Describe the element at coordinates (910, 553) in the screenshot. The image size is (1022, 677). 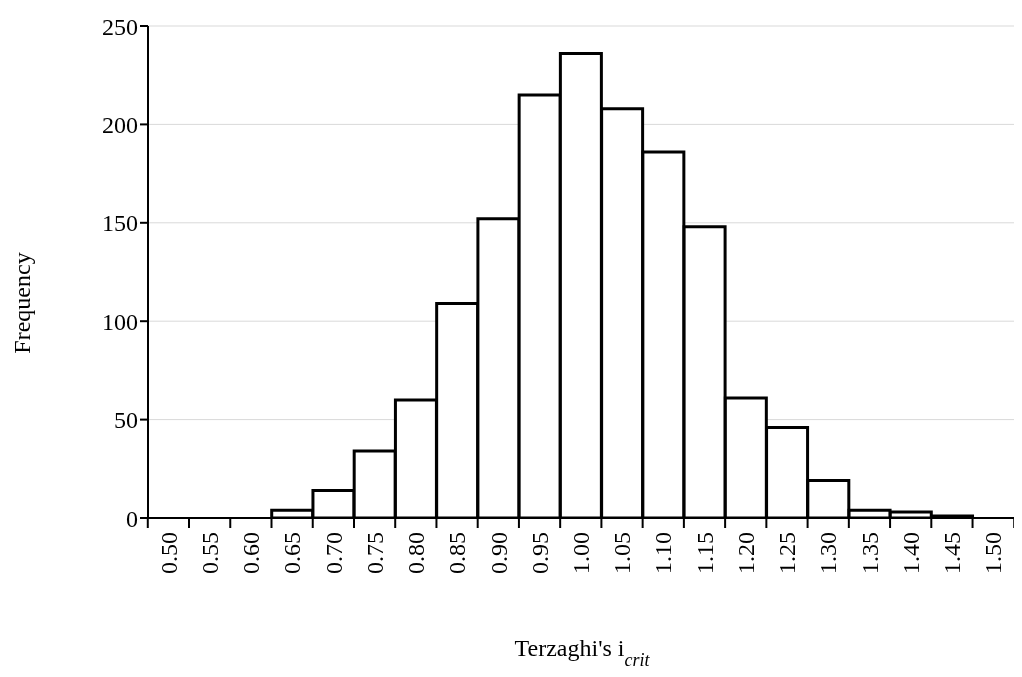
I see `x-tick-label: 1.40` at that location.